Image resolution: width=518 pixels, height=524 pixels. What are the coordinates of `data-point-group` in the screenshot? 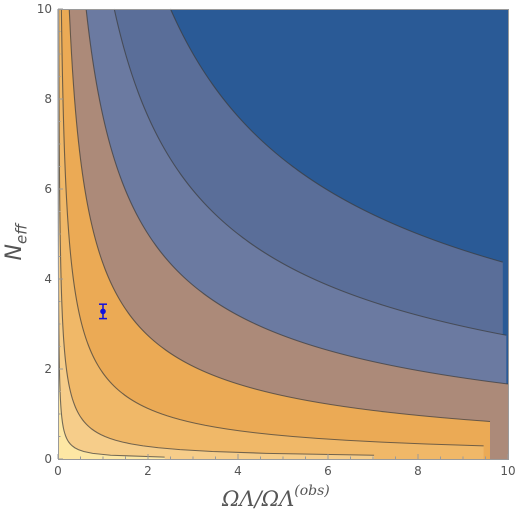 It's located at (103, 311).